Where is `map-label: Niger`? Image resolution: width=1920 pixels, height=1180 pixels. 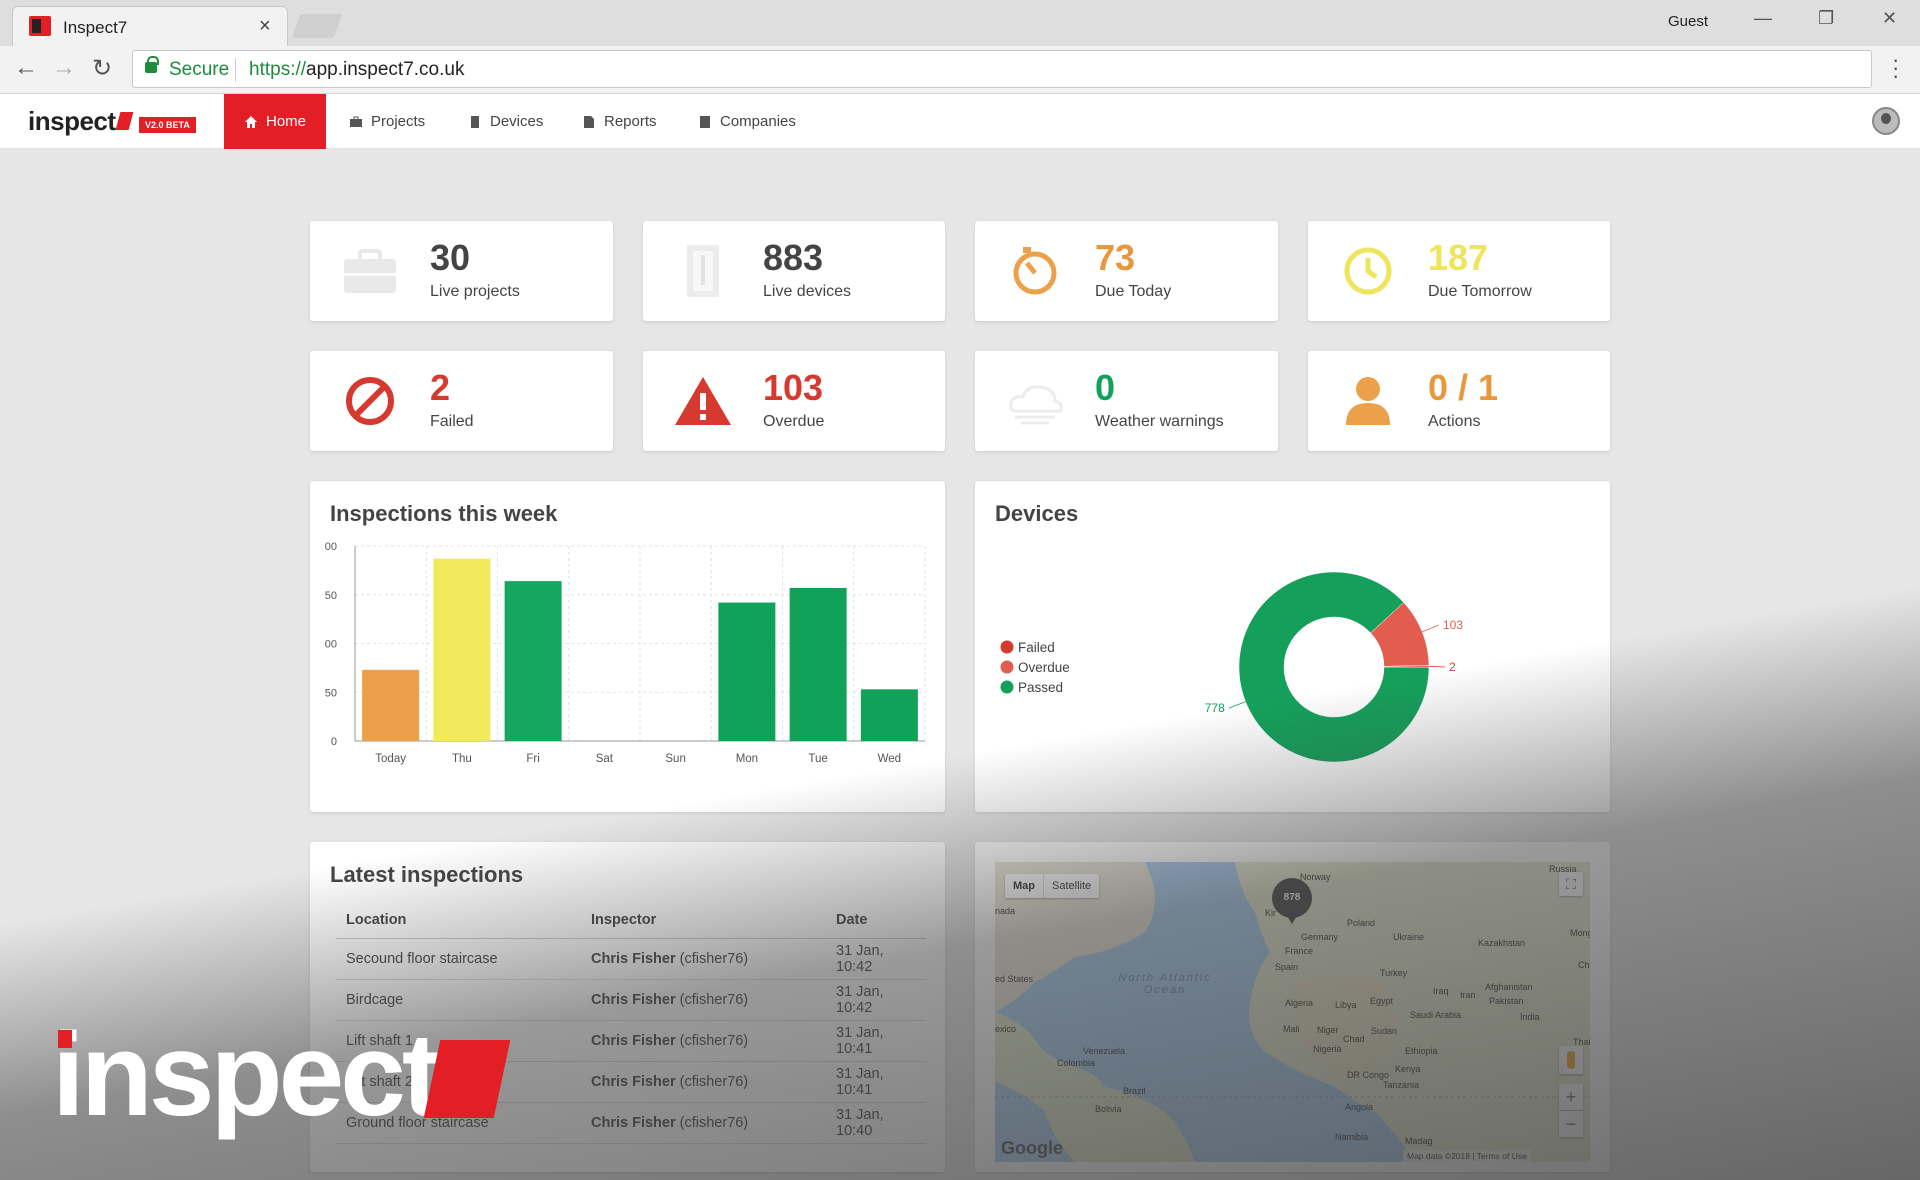 map-label: Niger is located at coordinates (1328, 1030).